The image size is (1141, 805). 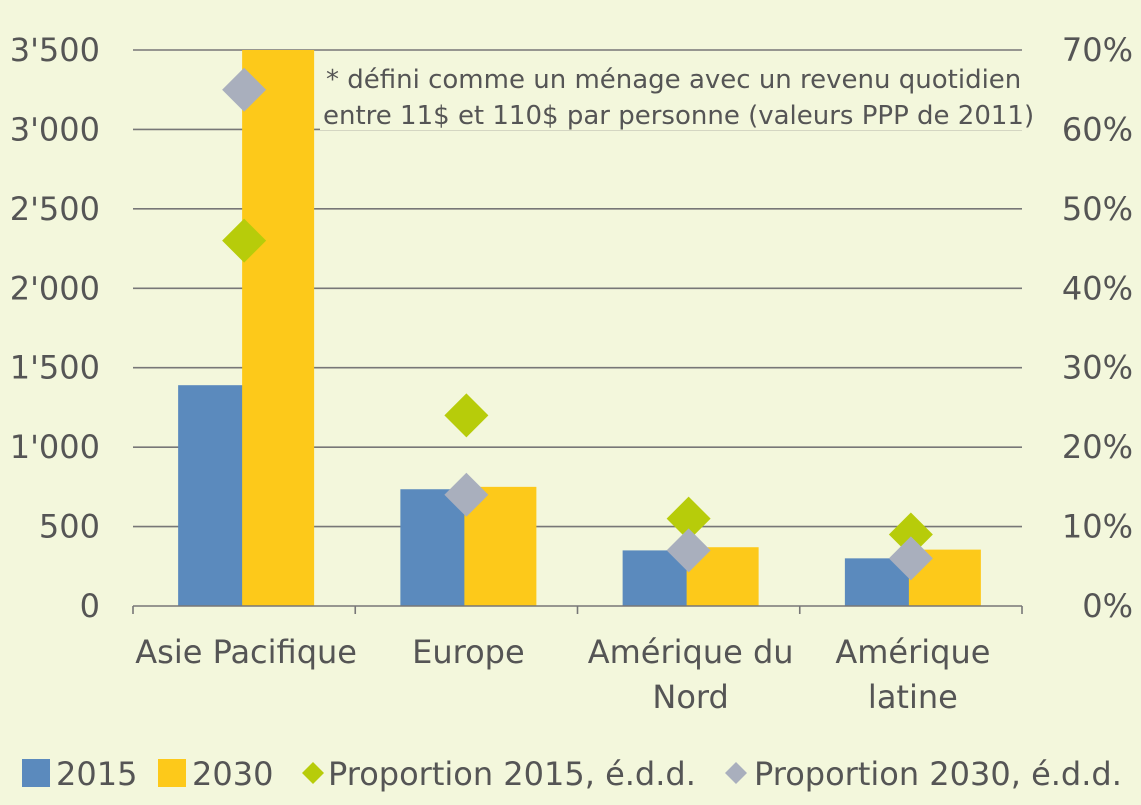 What do you see at coordinates (55, 129) in the screenshot?
I see `left-tick-label-6: 3'000` at bounding box center [55, 129].